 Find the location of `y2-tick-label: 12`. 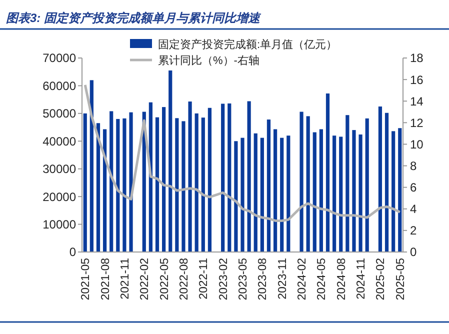

y2-tick-label: 12 is located at coordinates (417, 123).